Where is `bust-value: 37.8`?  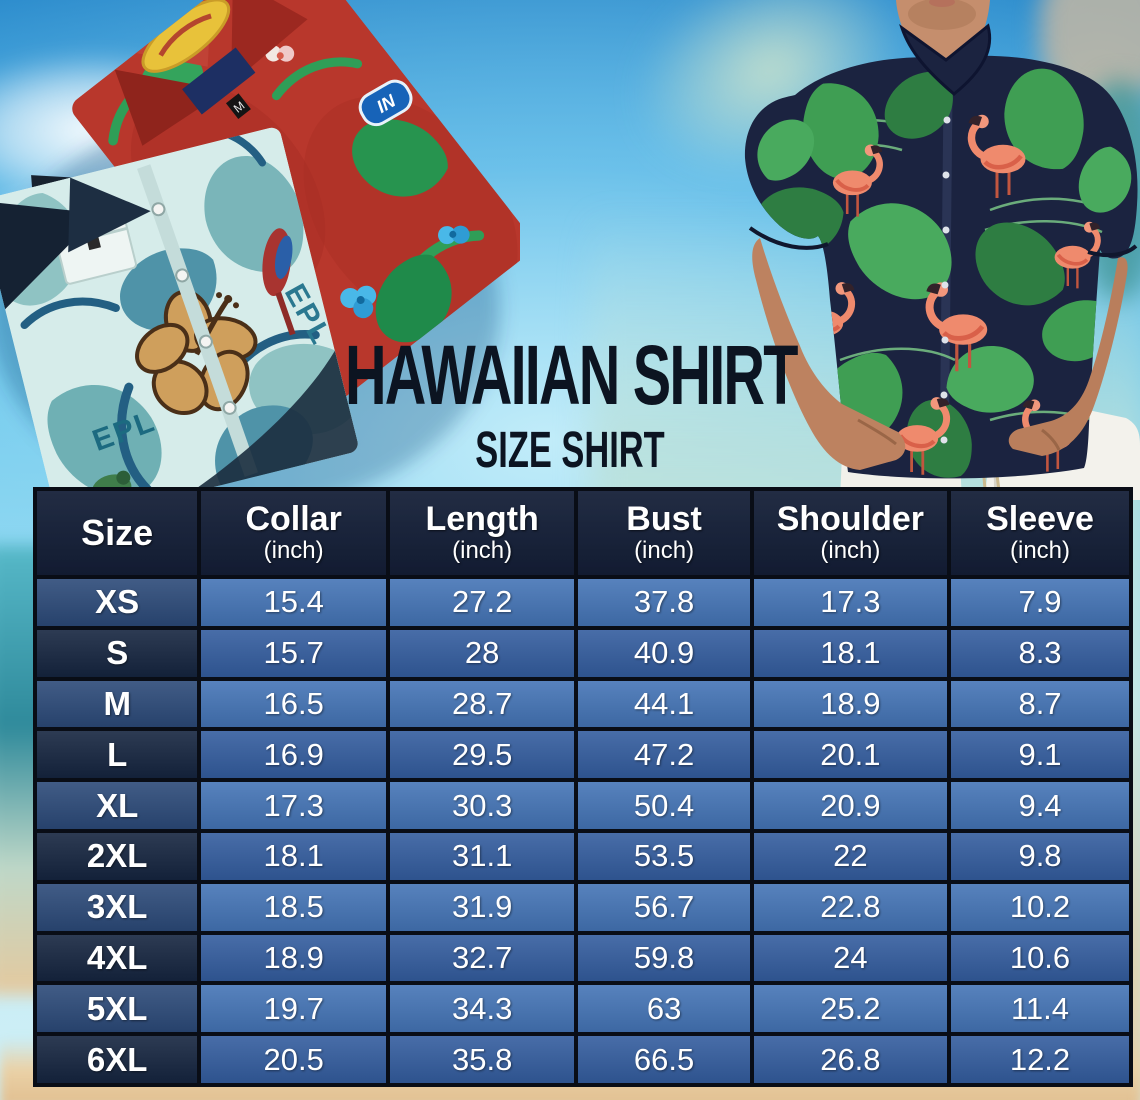 bust-value: 37.8 is located at coordinates (664, 602).